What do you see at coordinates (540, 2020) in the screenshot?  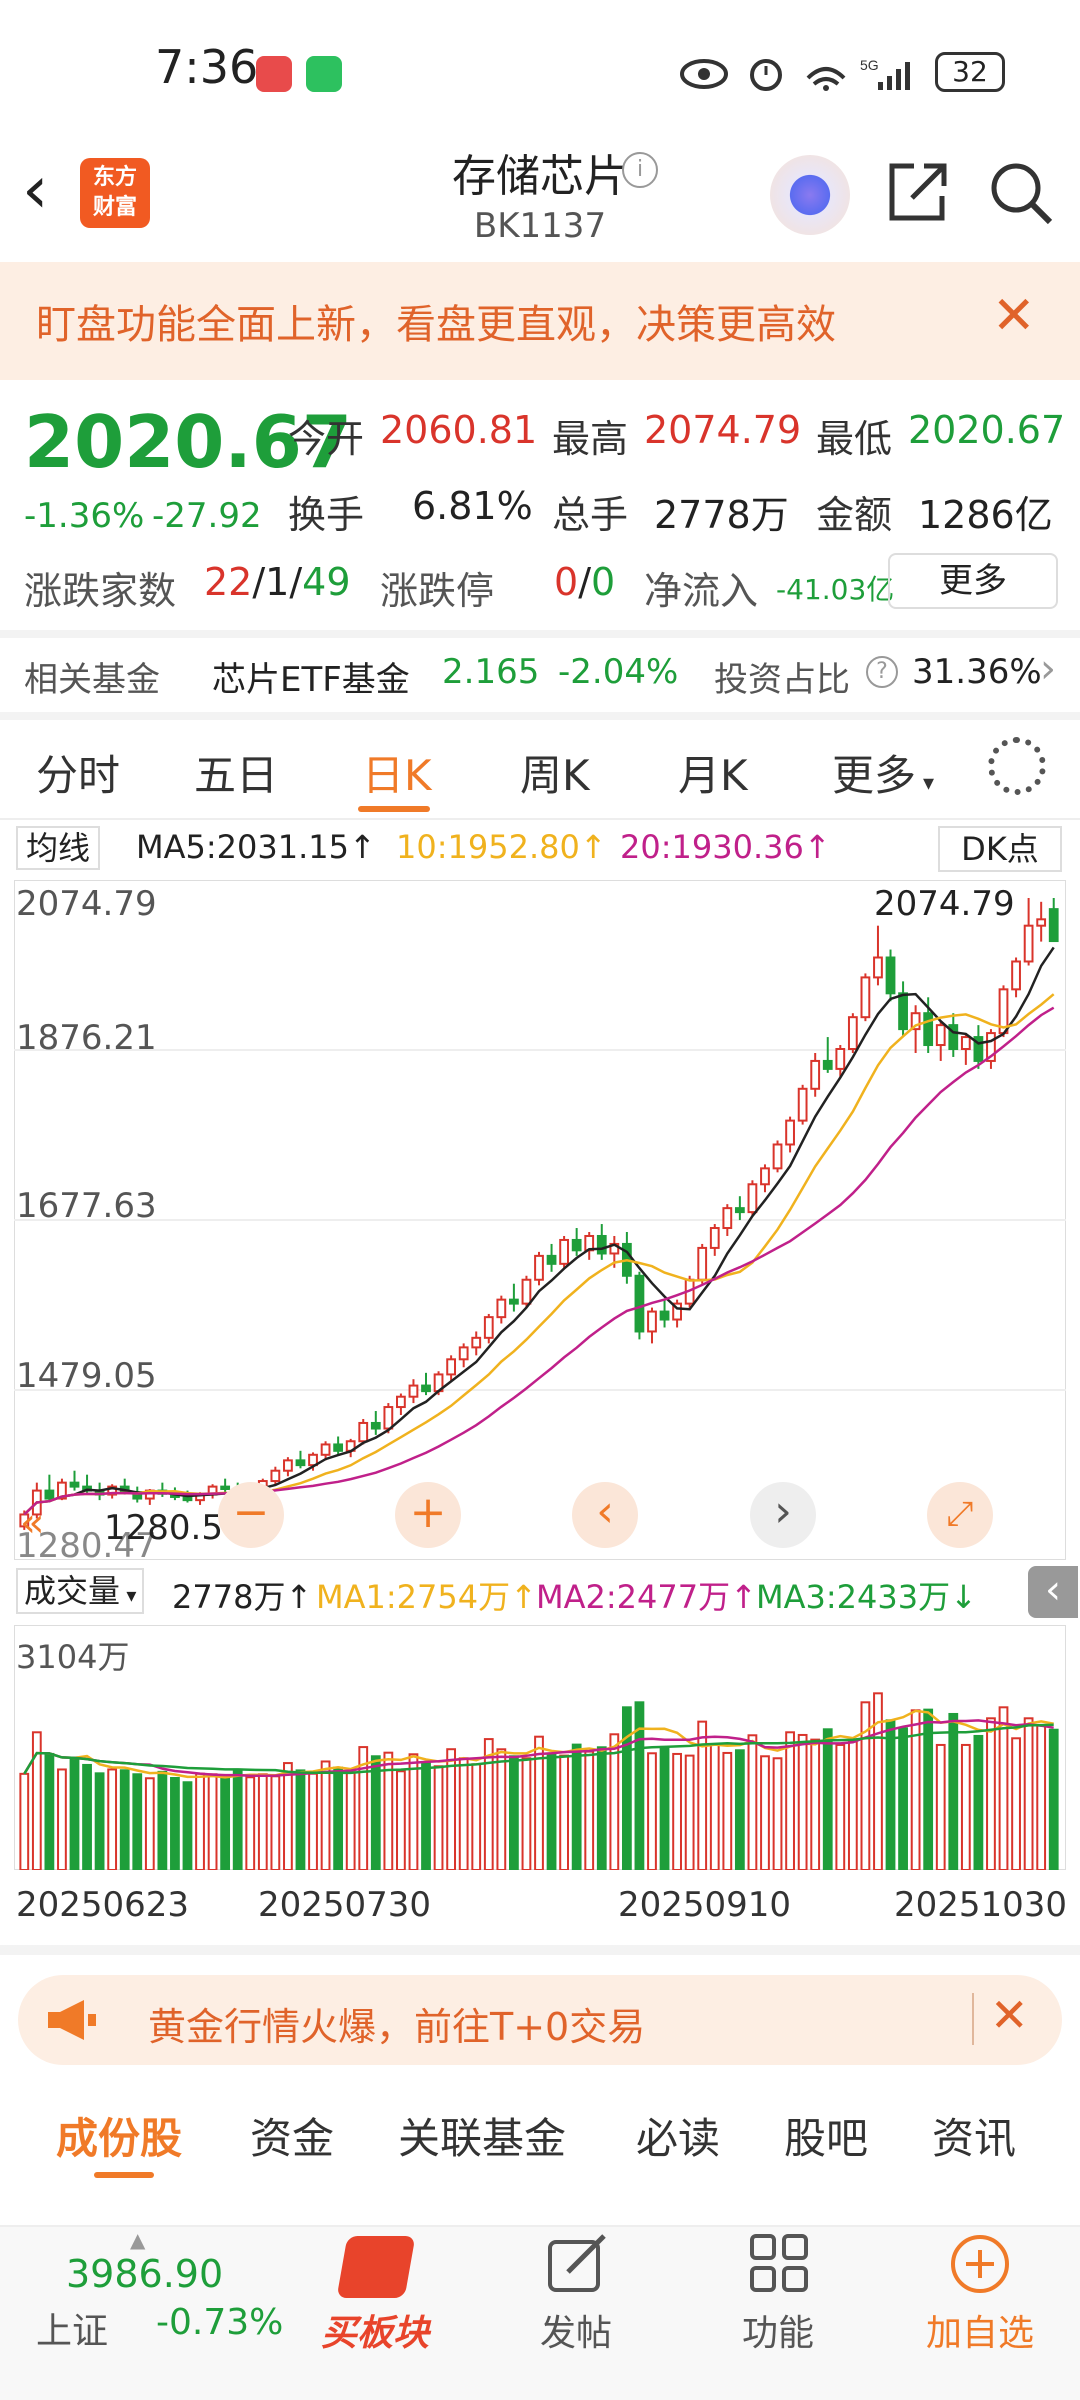 I see `promo-banner` at bounding box center [540, 2020].